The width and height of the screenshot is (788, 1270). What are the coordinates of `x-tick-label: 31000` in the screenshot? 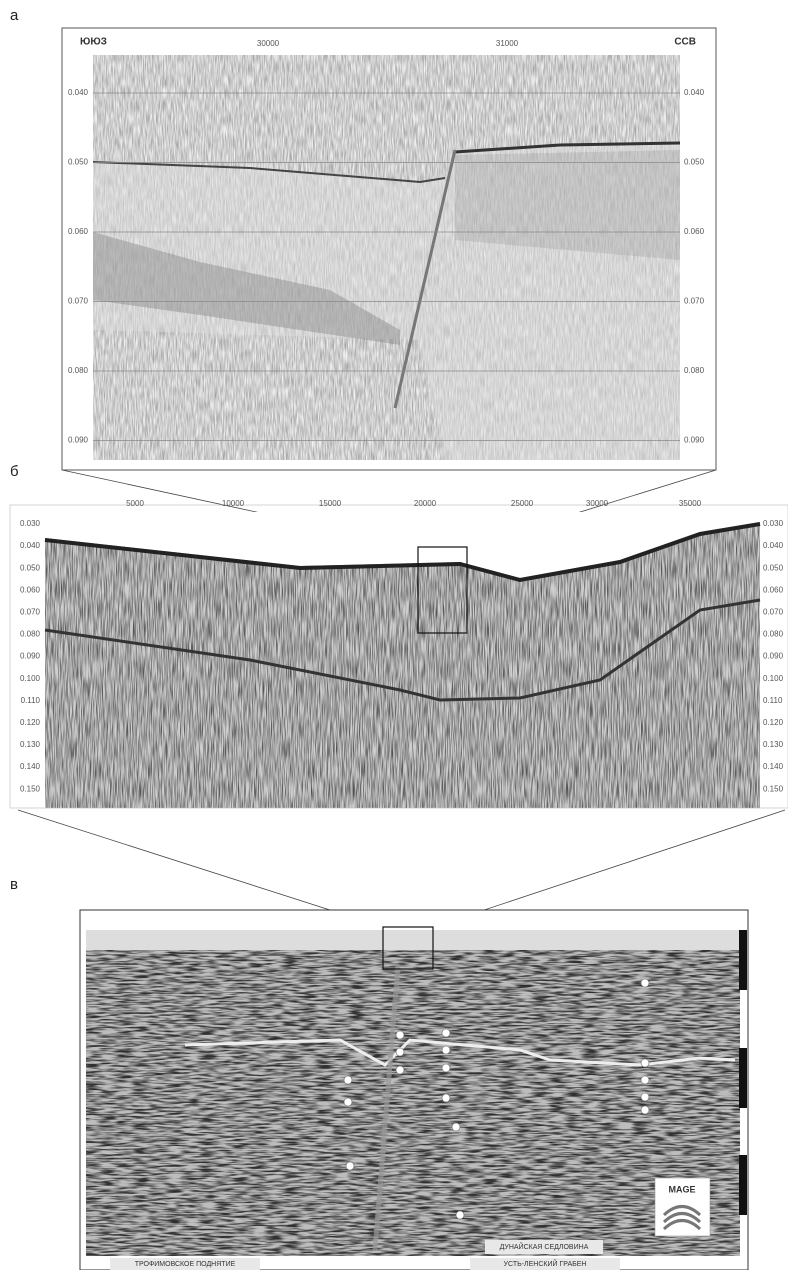 It's located at (507, 43).